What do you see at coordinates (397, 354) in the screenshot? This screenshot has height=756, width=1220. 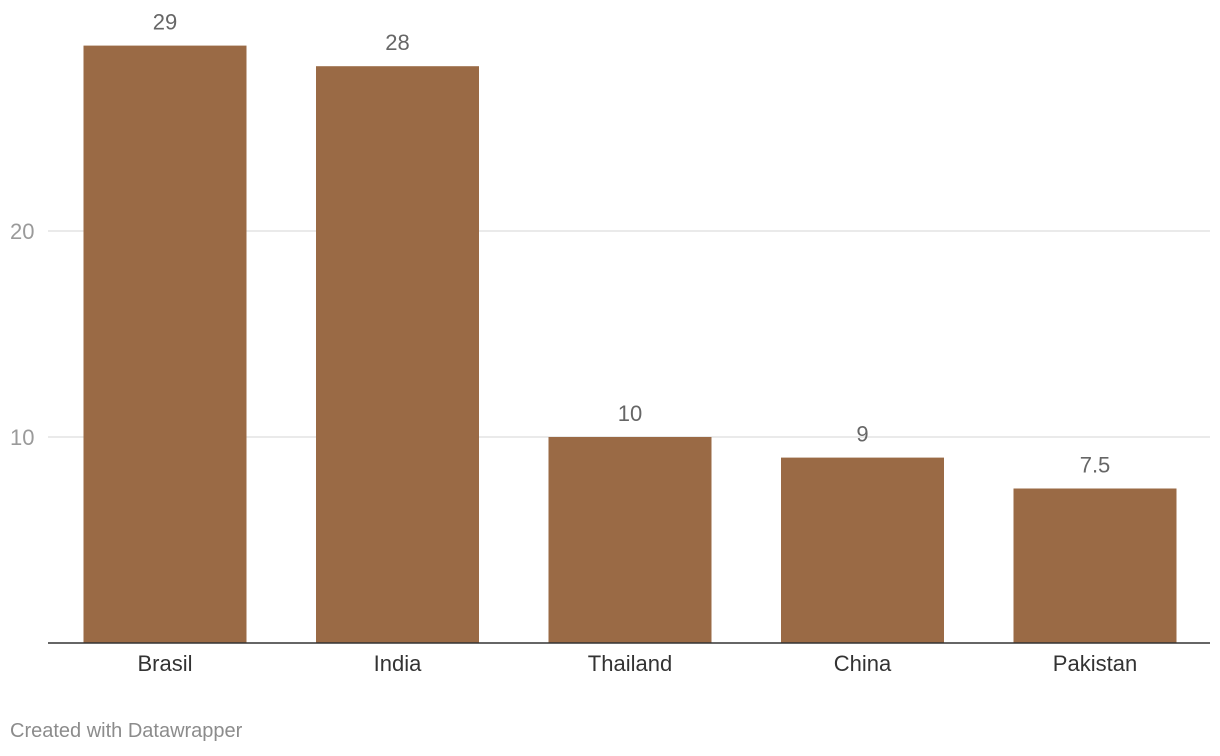 I see `bar-india` at bounding box center [397, 354].